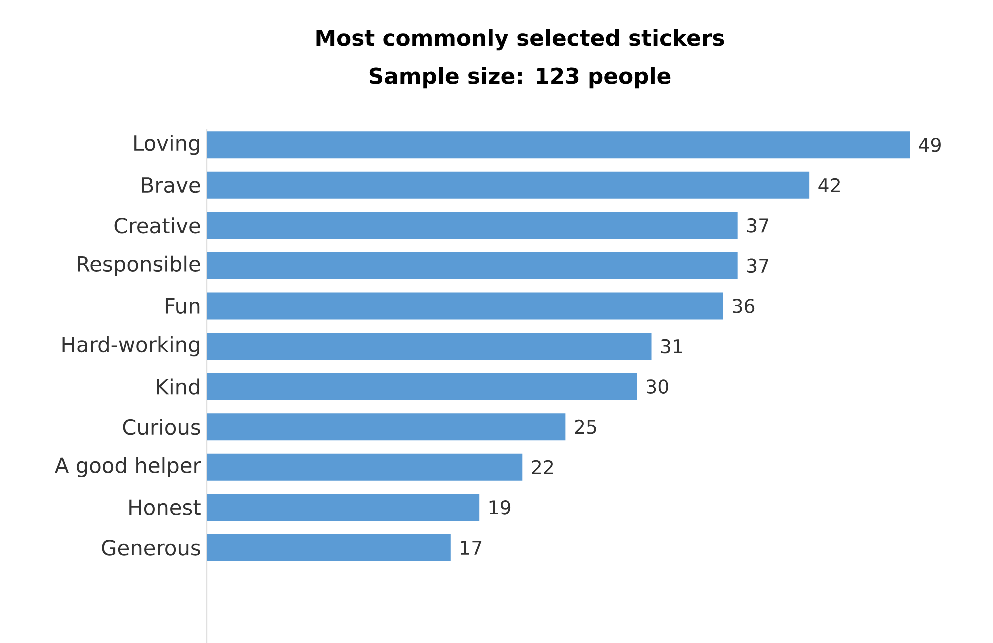  What do you see at coordinates (930, 145) in the screenshot?
I see `data-label: 49` at bounding box center [930, 145].